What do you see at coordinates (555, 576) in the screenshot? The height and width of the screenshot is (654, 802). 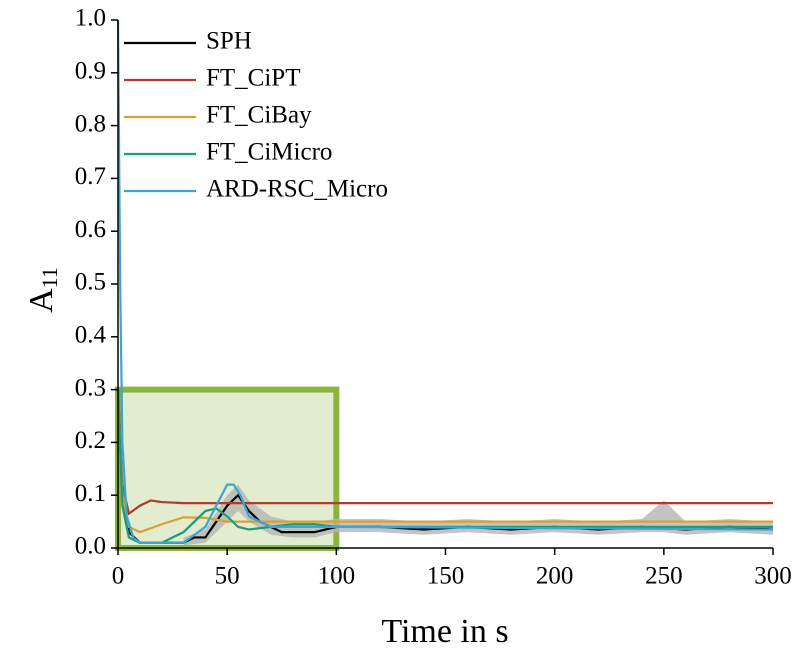 I see `x-tick-label: 200` at bounding box center [555, 576].